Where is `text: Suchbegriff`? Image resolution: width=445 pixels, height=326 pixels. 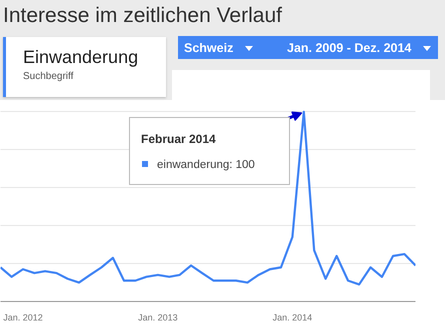
text: Suchbegriff is located at coordinates (48, 77).